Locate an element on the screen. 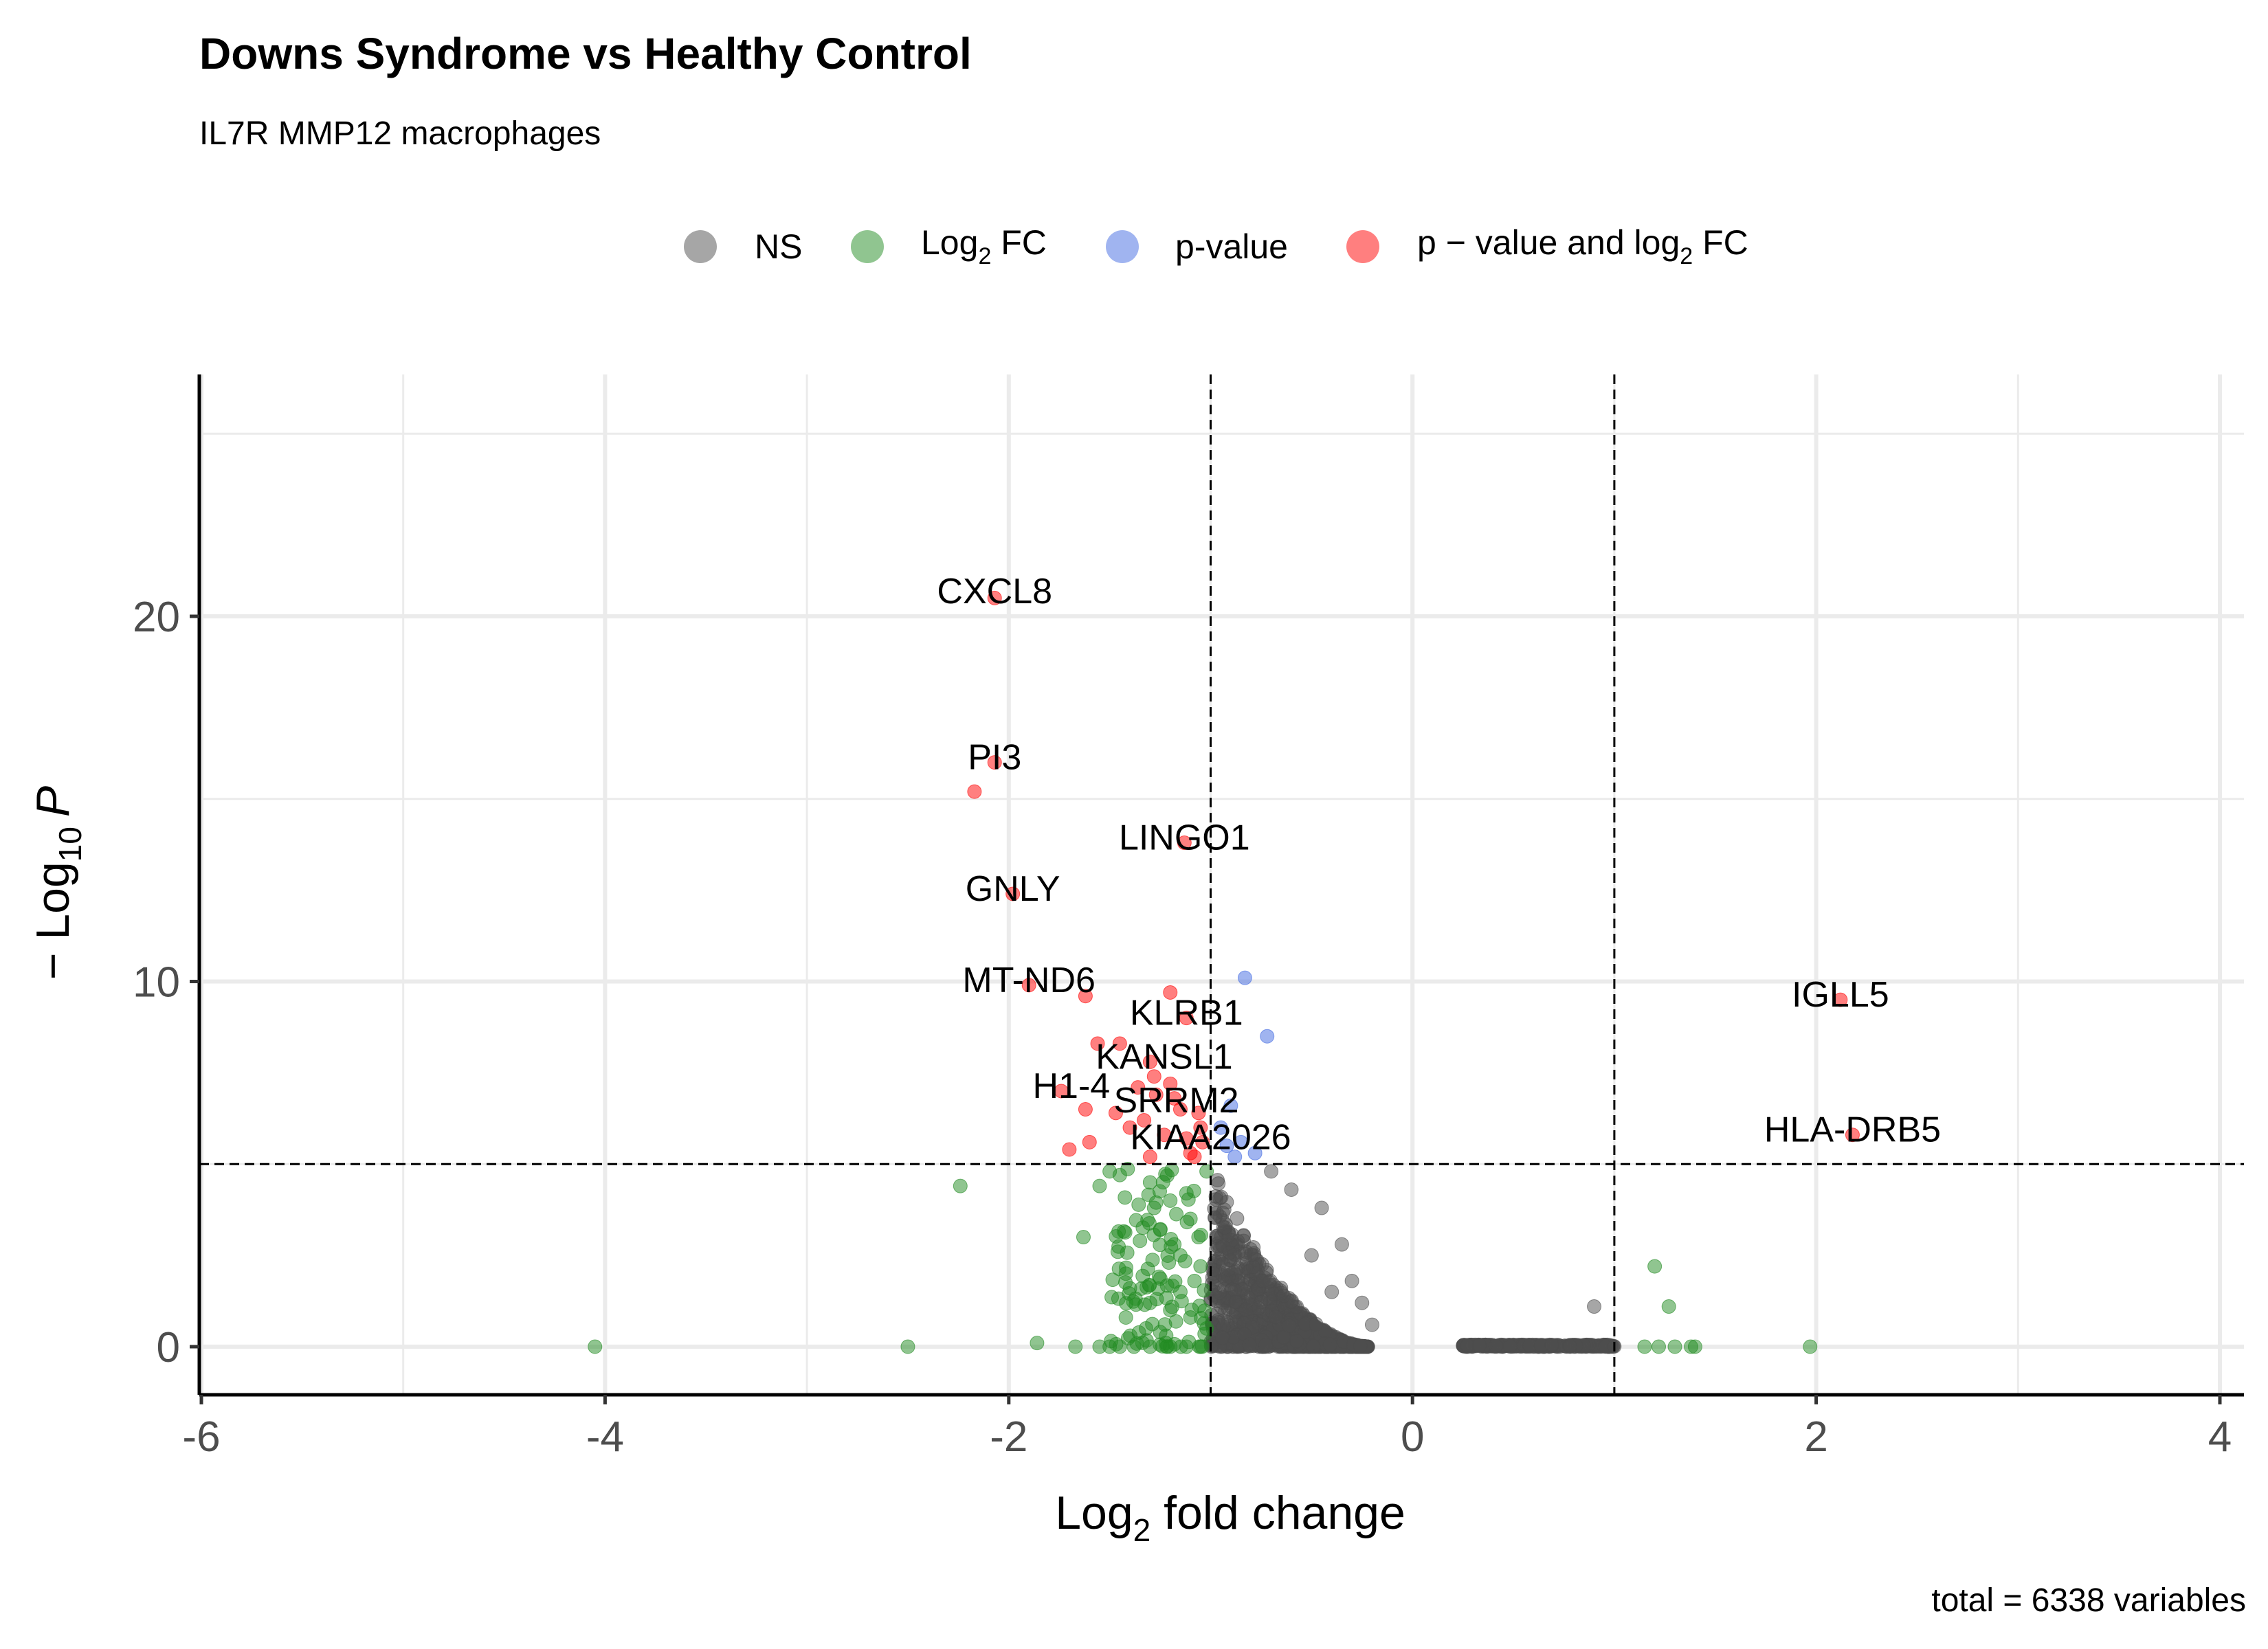 The width and height of the screenshot is (2268, 1649). chart-subtitle: IL7R MMP12 macrophages is located at coordinates (400, 133).